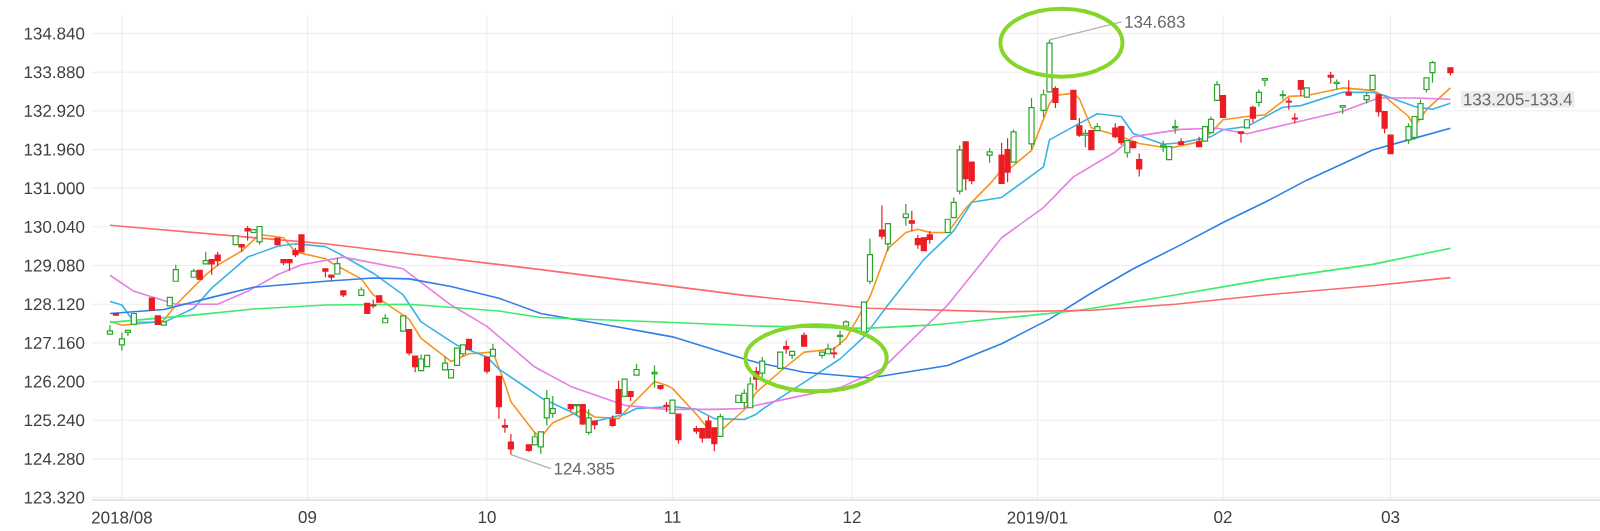  What do you see at coordinates (54, 304) in the screenshot?
I see `y-tick-label: 128.120` at bounding box center [54, 304].